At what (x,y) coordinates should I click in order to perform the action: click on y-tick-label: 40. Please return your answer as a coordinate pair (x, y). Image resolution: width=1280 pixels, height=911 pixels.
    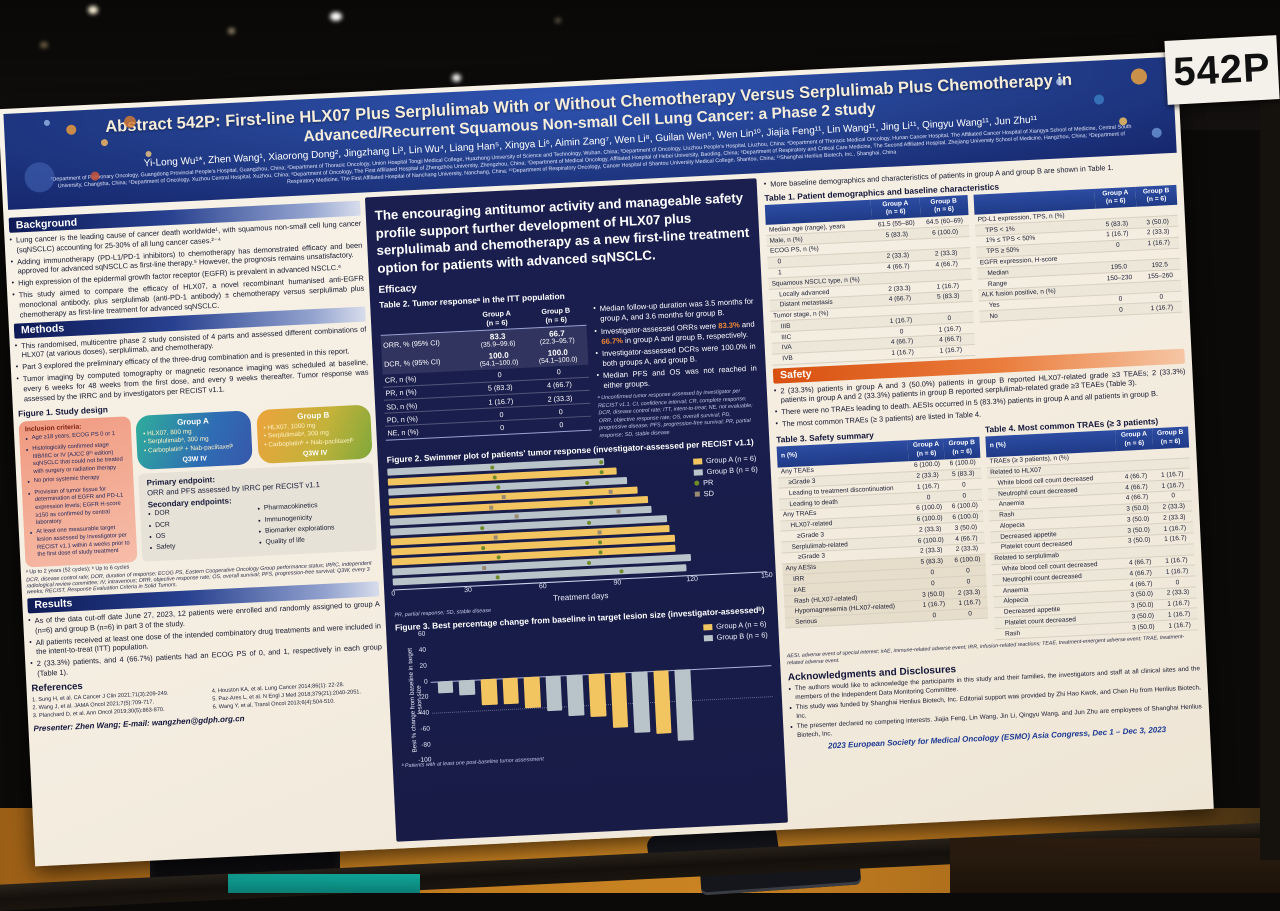
    Looking at the image, I should click on (422, 650).